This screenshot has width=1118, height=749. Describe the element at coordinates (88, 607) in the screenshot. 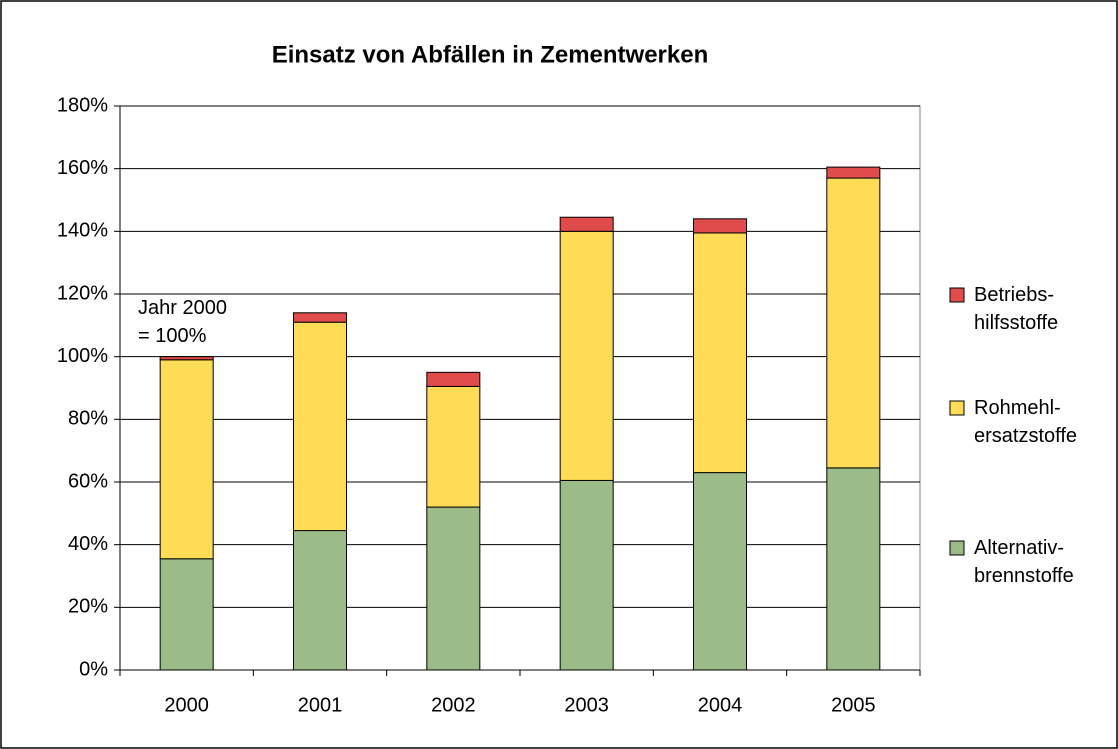

I see `y-tick-label: 20%` at that location.